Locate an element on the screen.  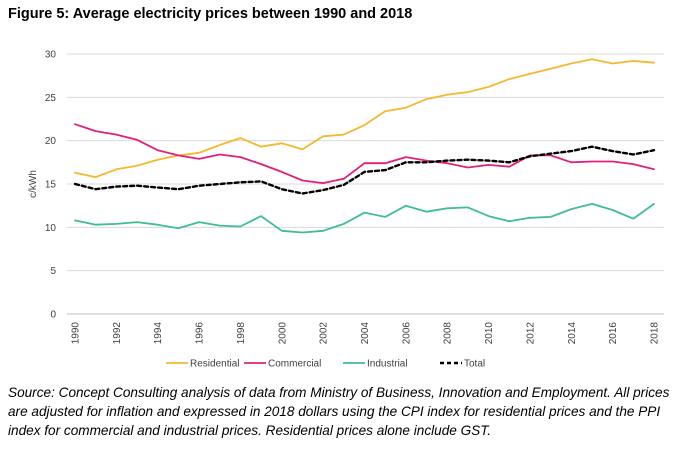
series-line-total is located at coordinates (364, 170).